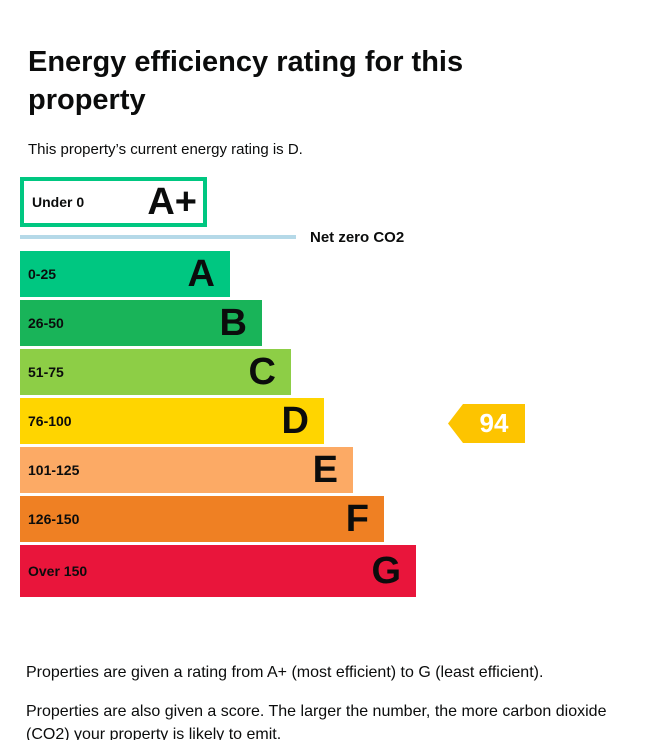 The height and width of the screenshot is (740, 667). I want to click on band-letter: D, so click(295, 421).